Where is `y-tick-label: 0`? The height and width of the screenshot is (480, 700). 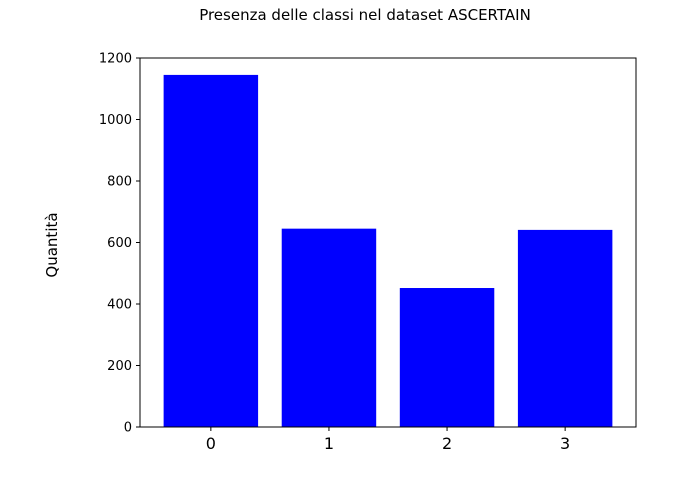
y-tick-label: 0 is located at coordinates (128, 428).